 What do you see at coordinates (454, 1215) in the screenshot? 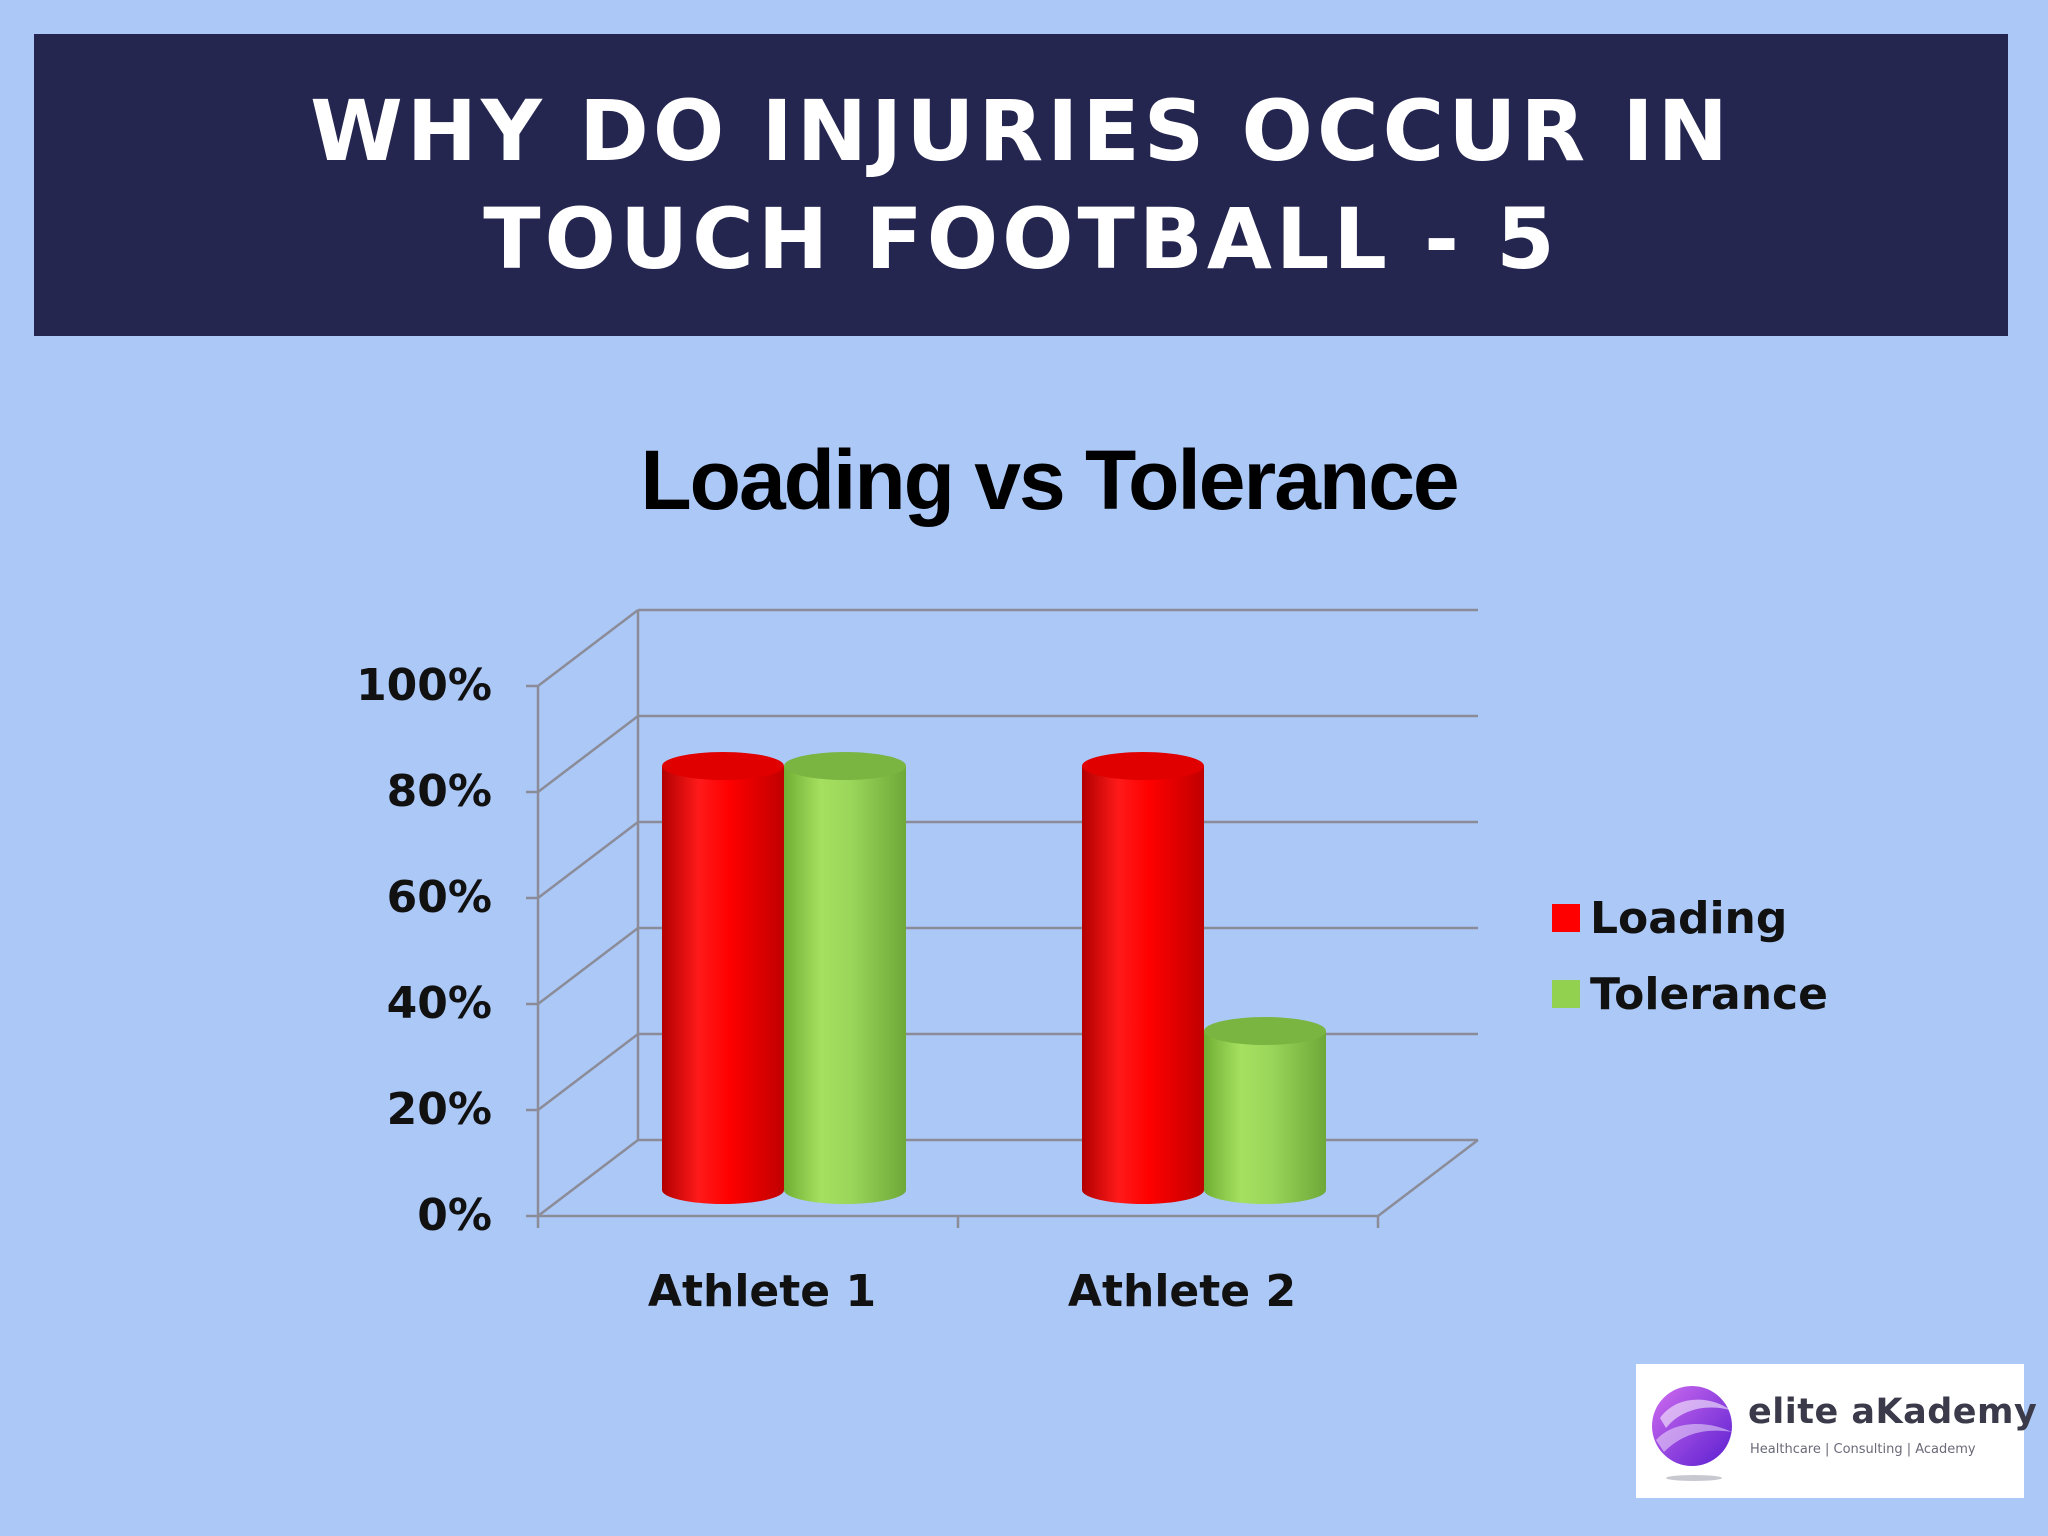
I see `y-tick-label: 0%` at bounding box center [454, 1215].